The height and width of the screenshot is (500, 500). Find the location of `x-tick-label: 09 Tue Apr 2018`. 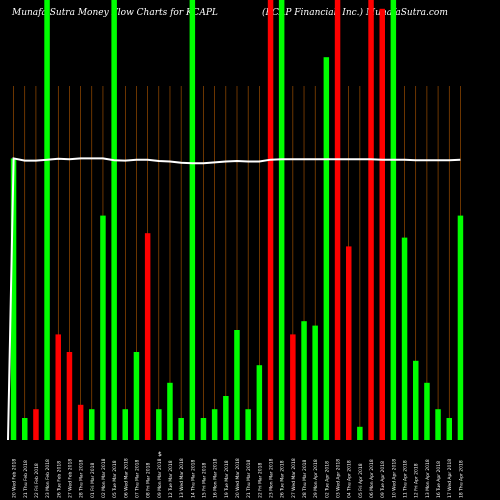

x-tick-label: 09 Tue Apr 2018 is located at coordinates (383, 479).